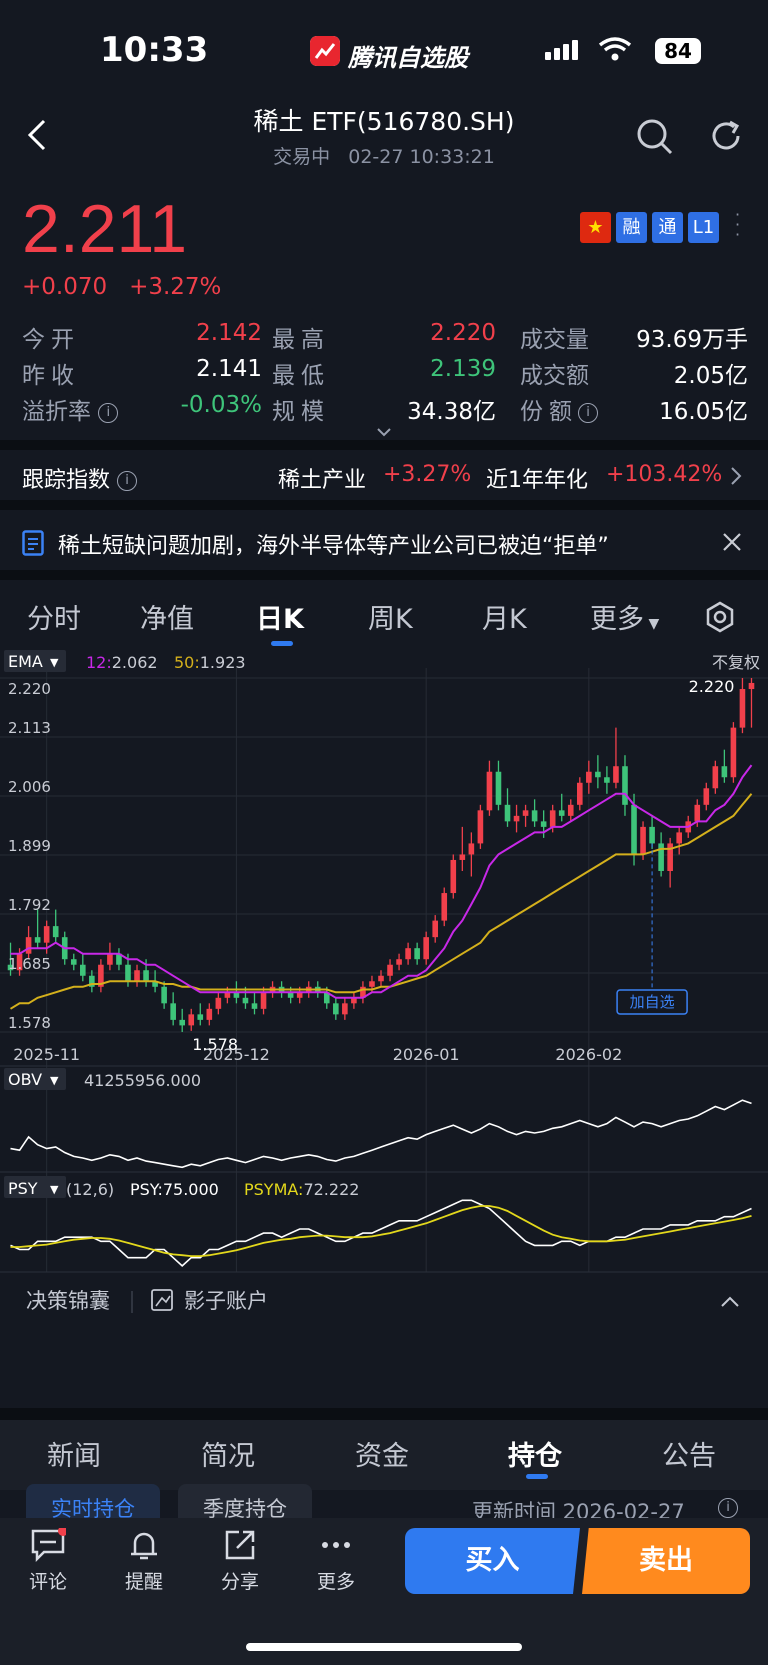 The width and height of the screenshot is (768, 1665). I want to click on tab-weekly-k: 周K, so click(390, 619).